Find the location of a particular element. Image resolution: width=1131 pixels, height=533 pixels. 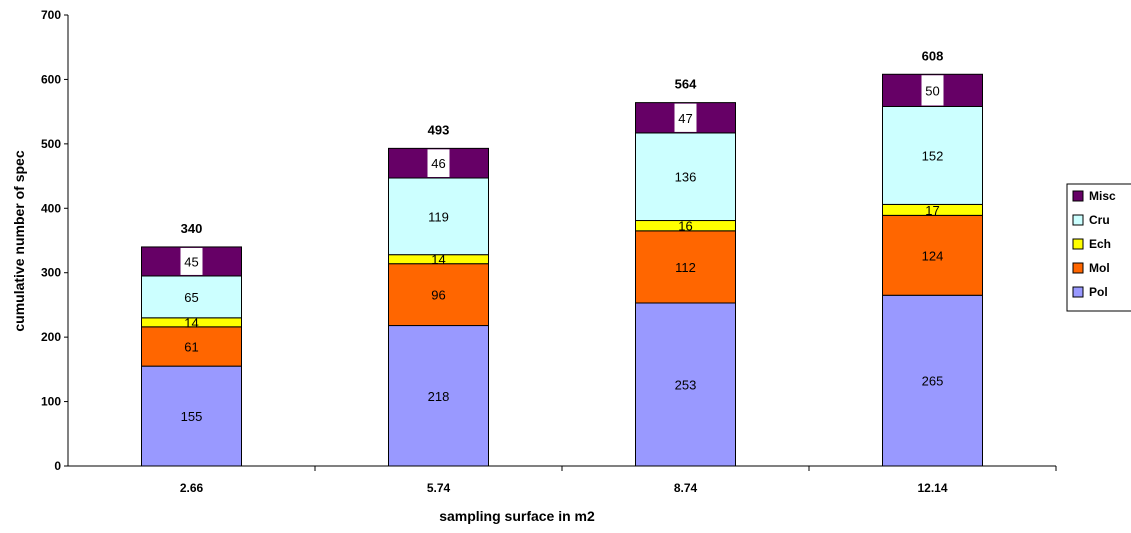

data-label: 119 is located at coordinates (438, 216).